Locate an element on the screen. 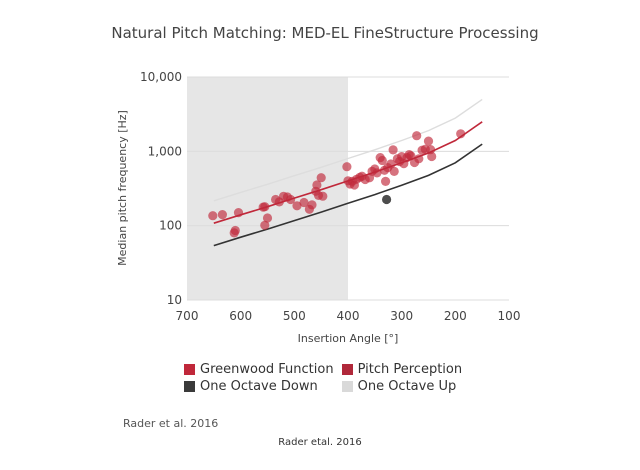 The height and width of the screenshot is (470, 640). y-axis-title: Median pitch frequency [Hz] is located at coordinates (122, 188).